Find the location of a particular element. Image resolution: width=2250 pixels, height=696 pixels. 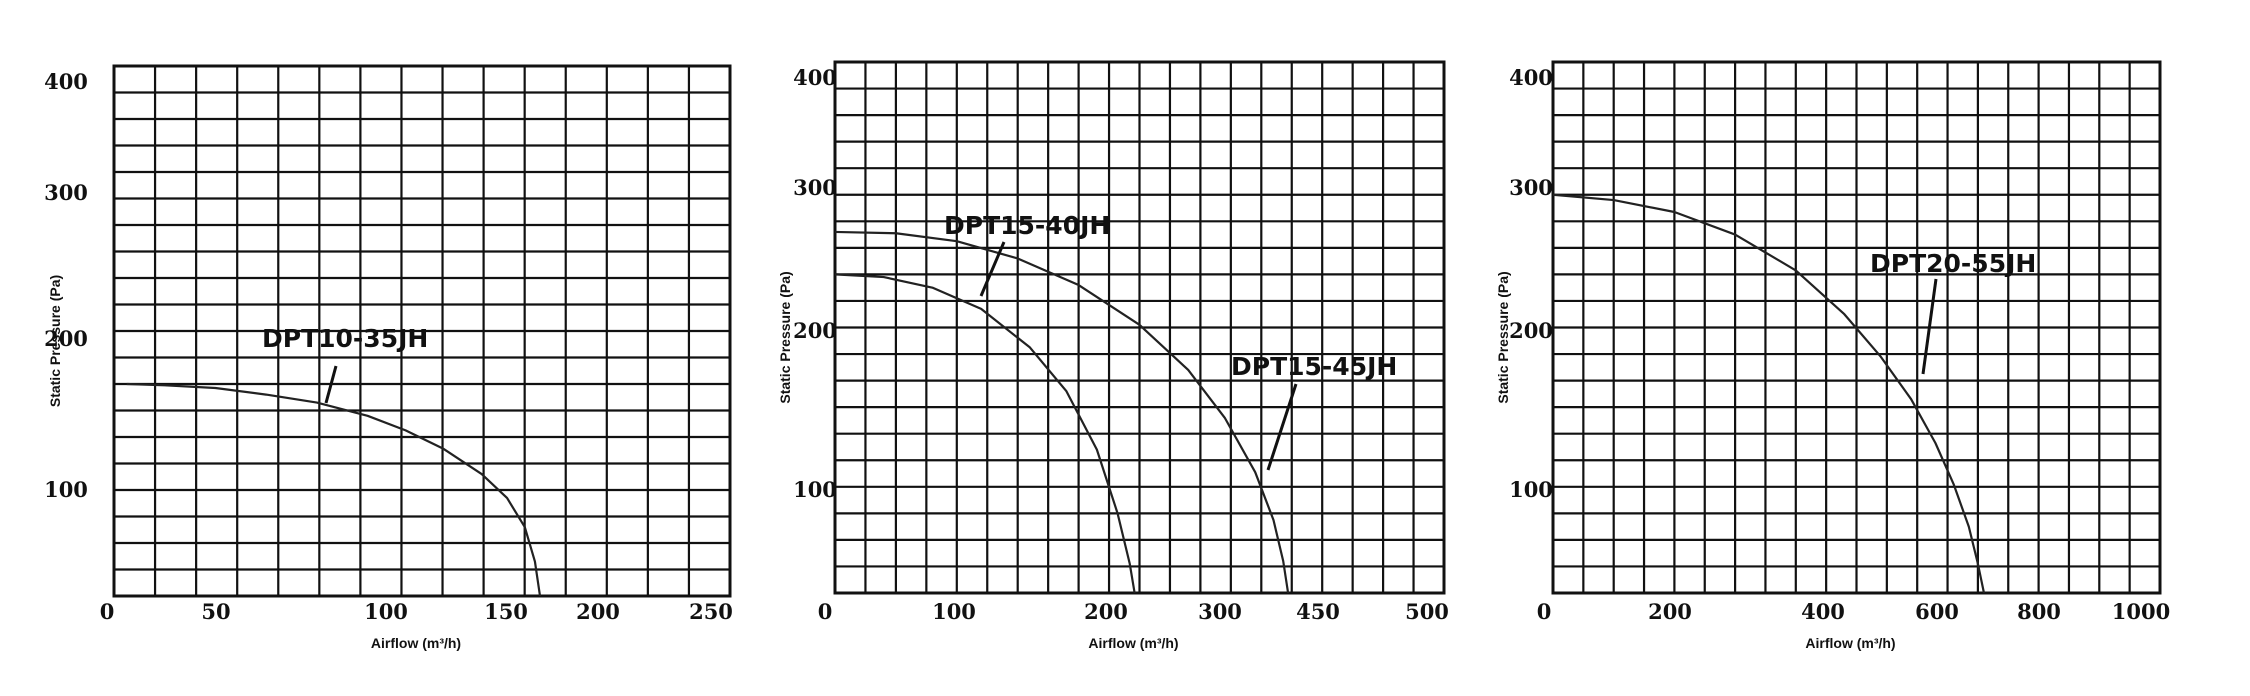

x-tick-label: 500 is located at coordinates (1427, 611).